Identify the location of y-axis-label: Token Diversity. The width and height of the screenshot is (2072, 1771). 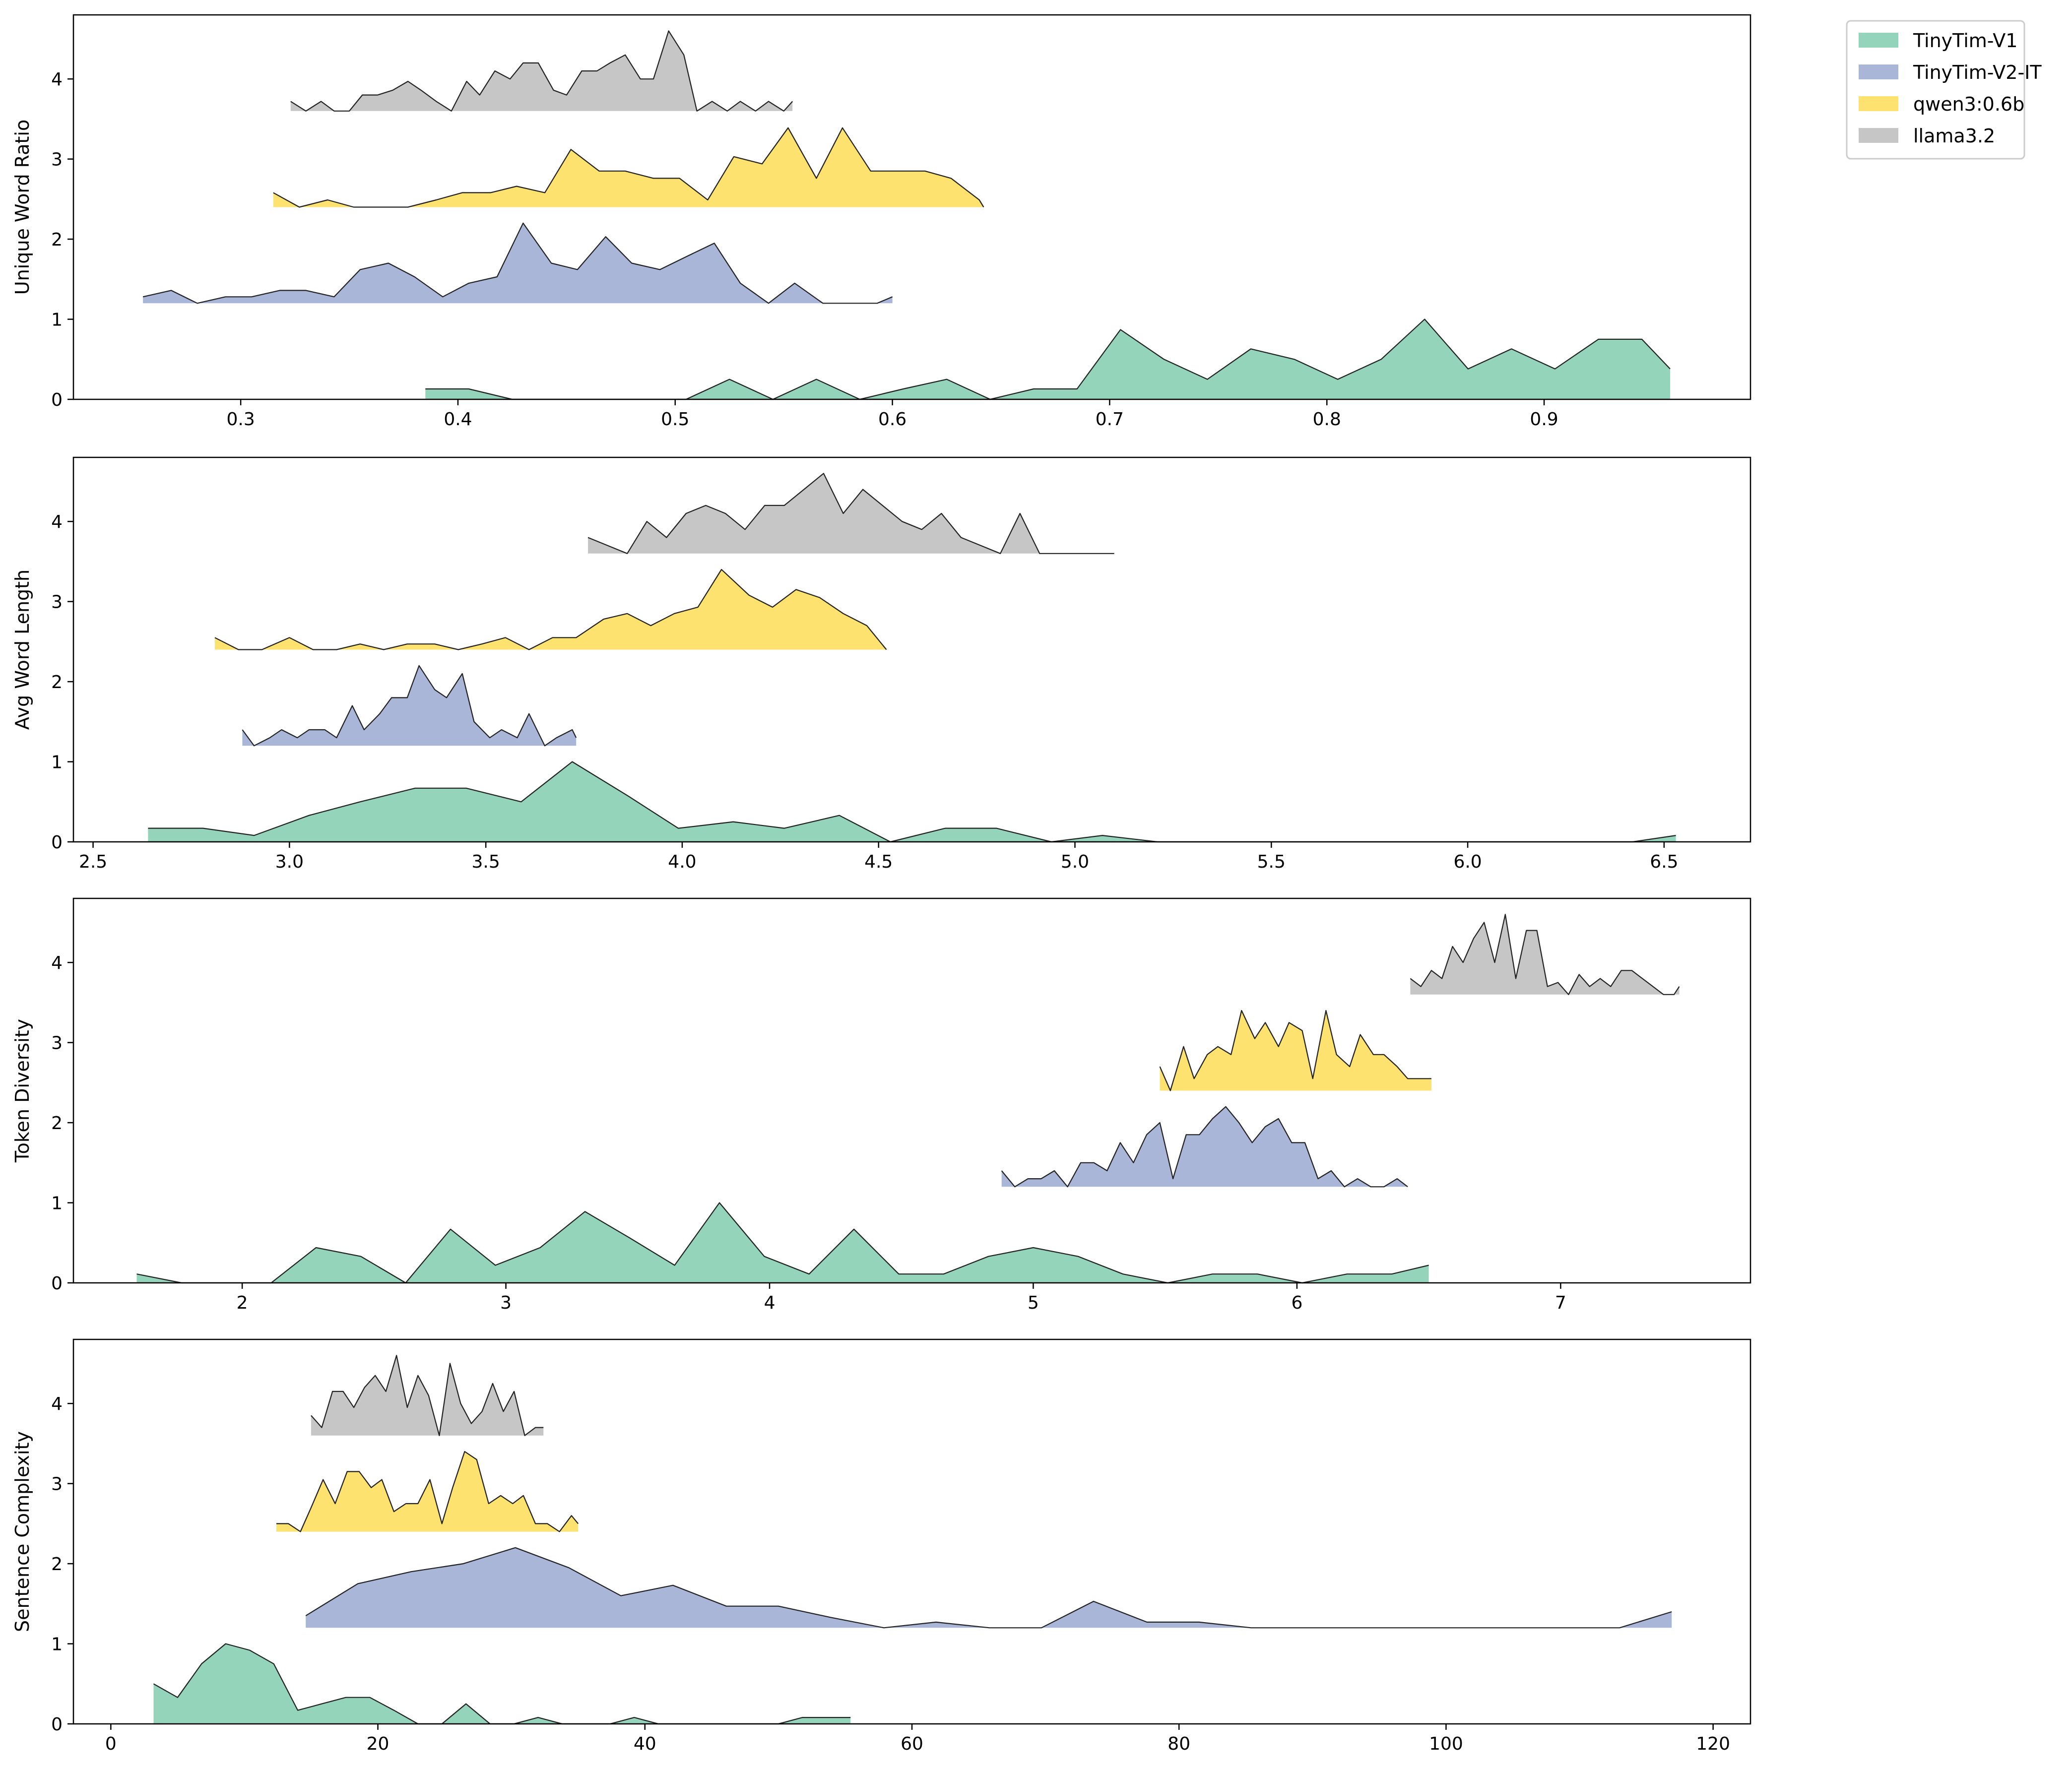
(22, 1091).